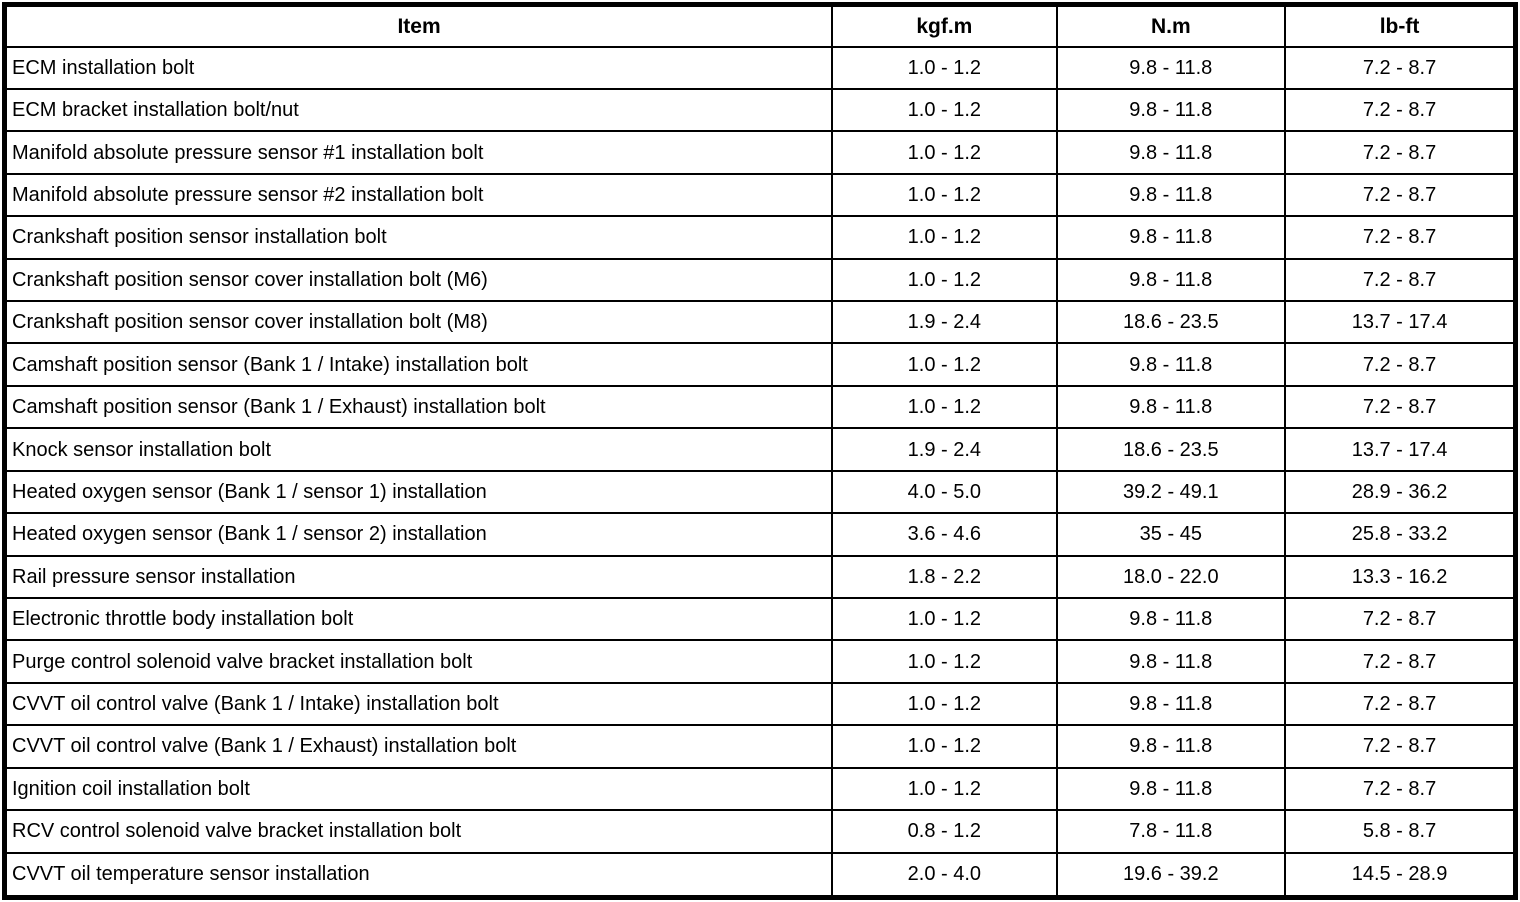 The width and height of the screenshot is (1520, 902). I want to click on lbft-cell: 14.5 - 28.9, so click(1400, 875).